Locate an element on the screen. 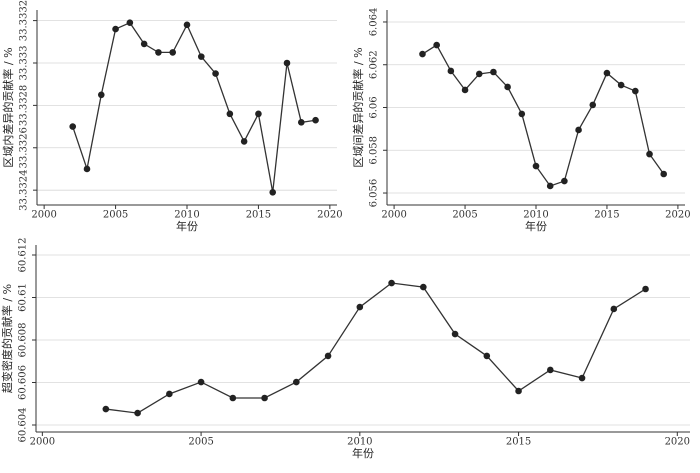  y-tick-label: 60.61 is located at coordinates (23, 297).